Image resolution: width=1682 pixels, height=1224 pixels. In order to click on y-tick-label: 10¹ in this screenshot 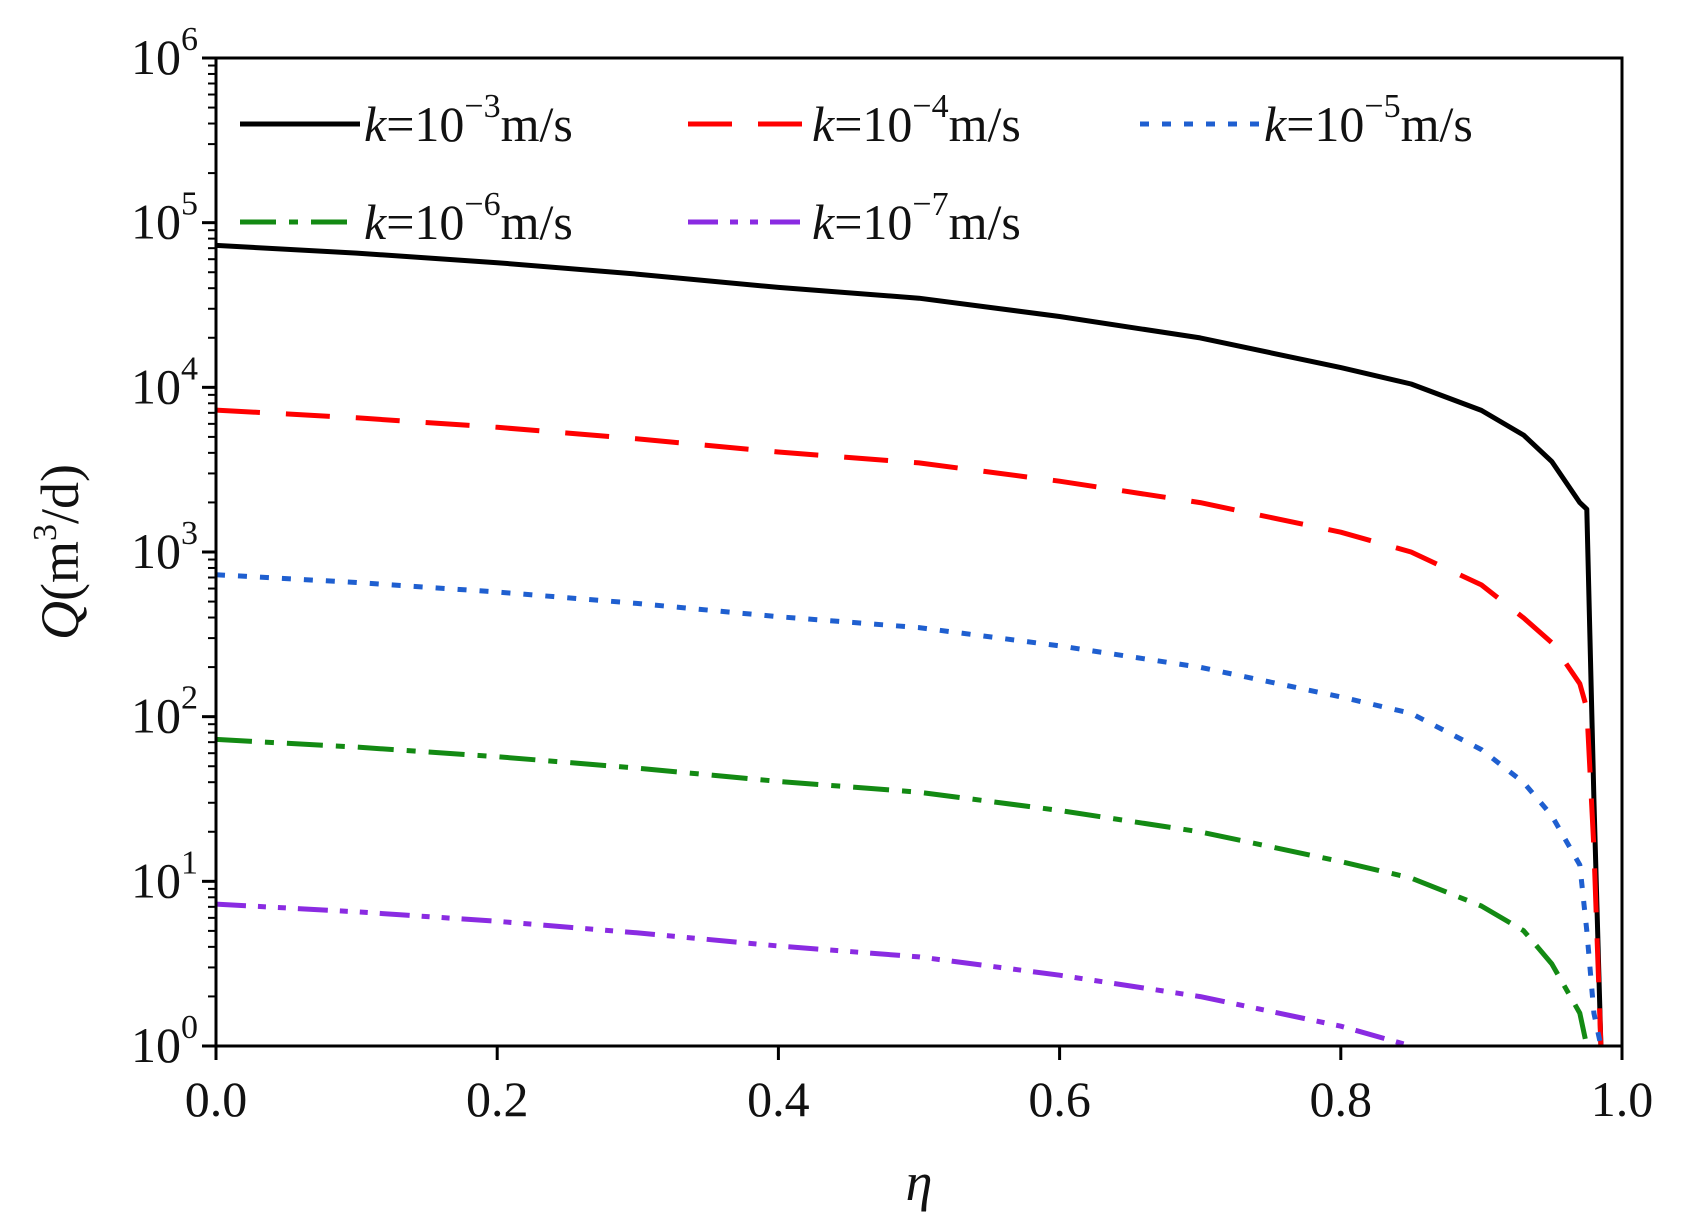, I will do `click(164, 876)`.